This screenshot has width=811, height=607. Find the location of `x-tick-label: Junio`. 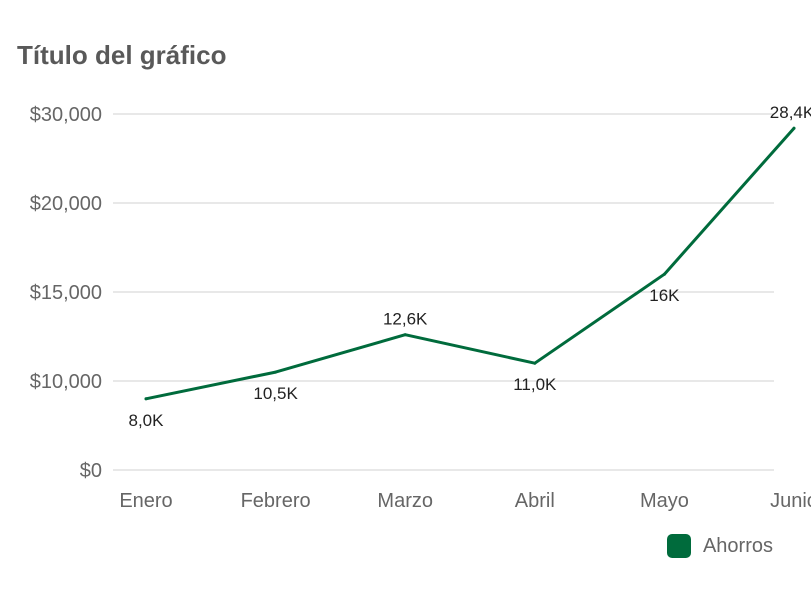

x-tick-label: Junio is located at coordinates (790, 501).